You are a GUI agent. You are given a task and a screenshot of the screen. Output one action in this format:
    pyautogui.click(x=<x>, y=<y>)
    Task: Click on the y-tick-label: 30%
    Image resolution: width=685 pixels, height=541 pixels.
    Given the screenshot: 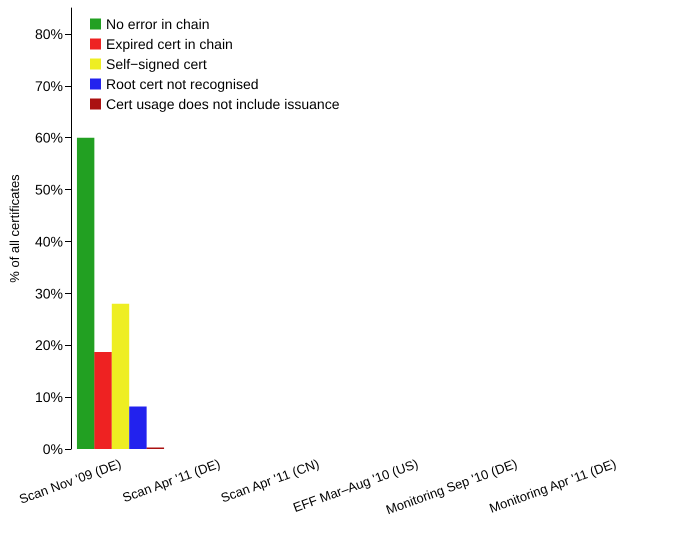 What is the action you would take?
    pyautogui.click(x=48, y=293)
    